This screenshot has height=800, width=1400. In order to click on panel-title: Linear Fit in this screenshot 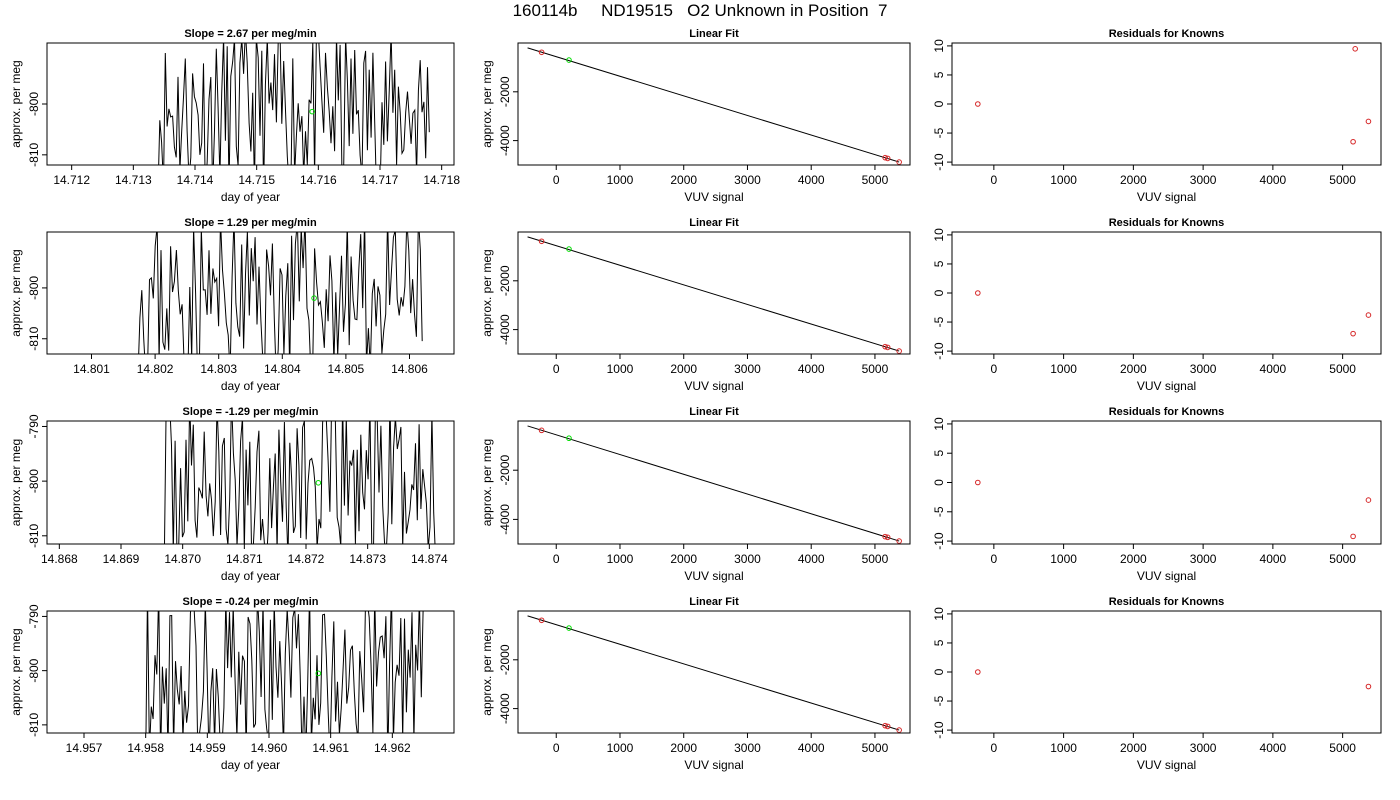, I will do `click(714, 34)`.